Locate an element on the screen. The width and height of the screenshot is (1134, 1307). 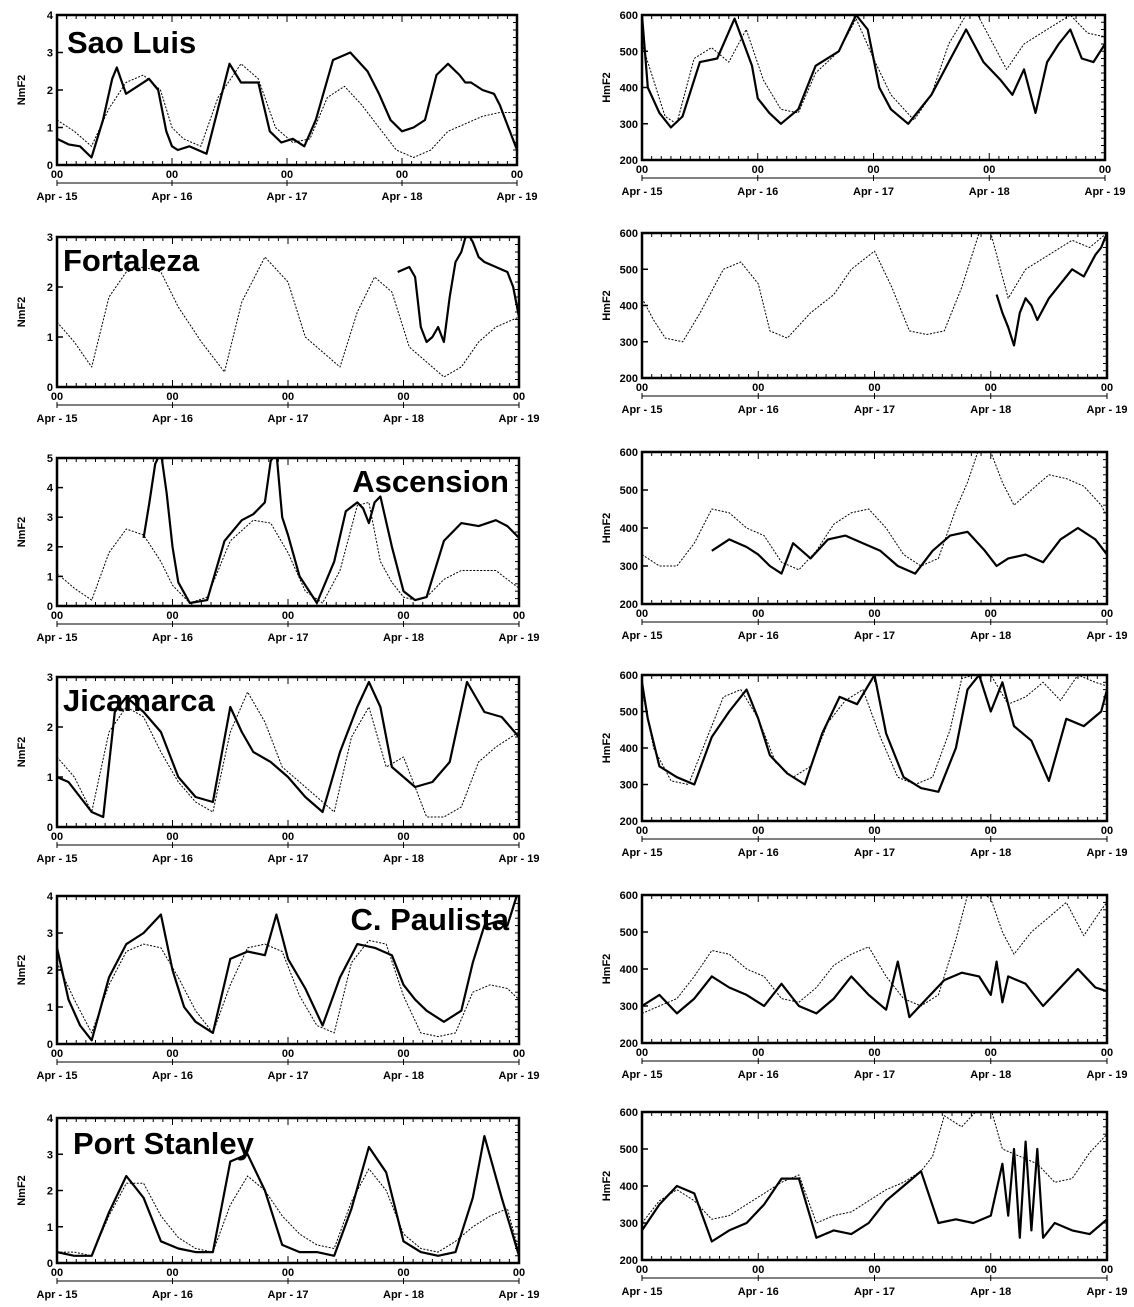
panel-2-date-label: Apr - 19 is located at coordinates (1105, 192).